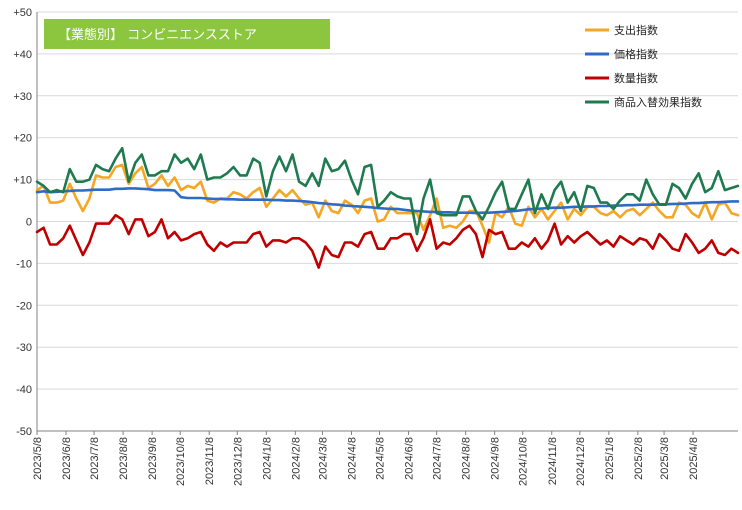 The image size is (742, 510). I want to click on title-background, so click(187, 34).